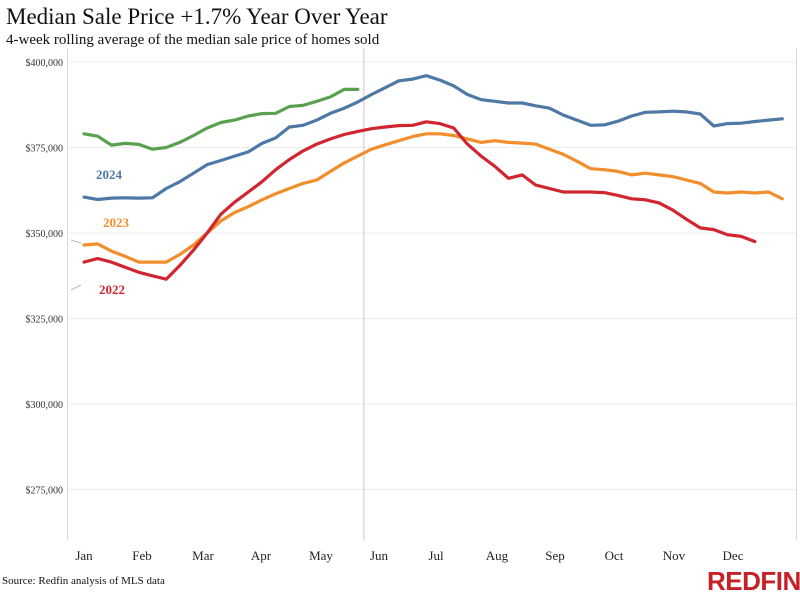 This screenshot has height=601, width=800. What do you see at coordinates (555, 555) in the screenshot?
I see `x-tick-label: Sep` at bounding box center [555, 555].